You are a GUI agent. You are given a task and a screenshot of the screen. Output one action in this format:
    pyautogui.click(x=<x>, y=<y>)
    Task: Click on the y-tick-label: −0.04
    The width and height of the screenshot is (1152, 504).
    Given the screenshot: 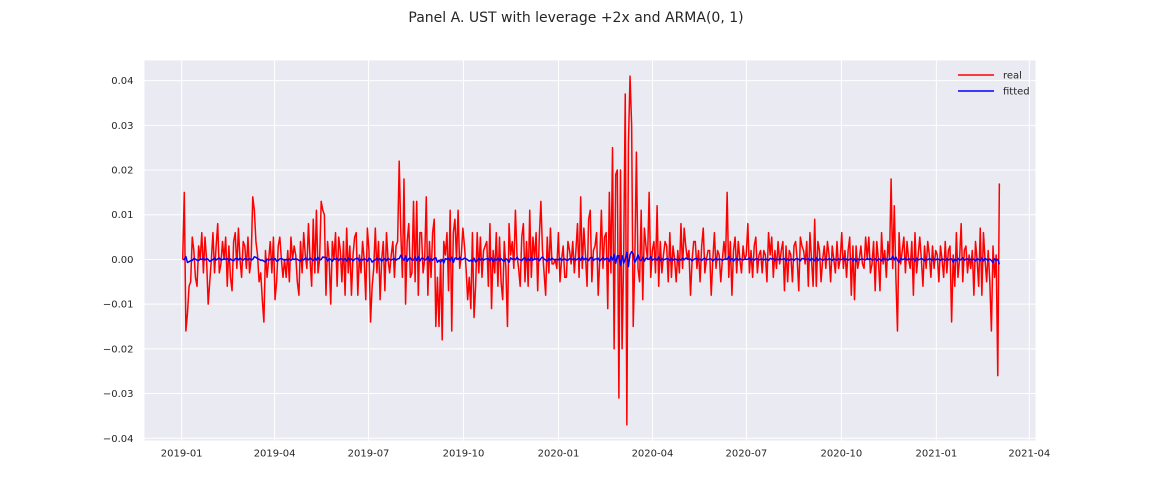 What is the action you would take?
    pyautogui.click(x=118, y=439)
    